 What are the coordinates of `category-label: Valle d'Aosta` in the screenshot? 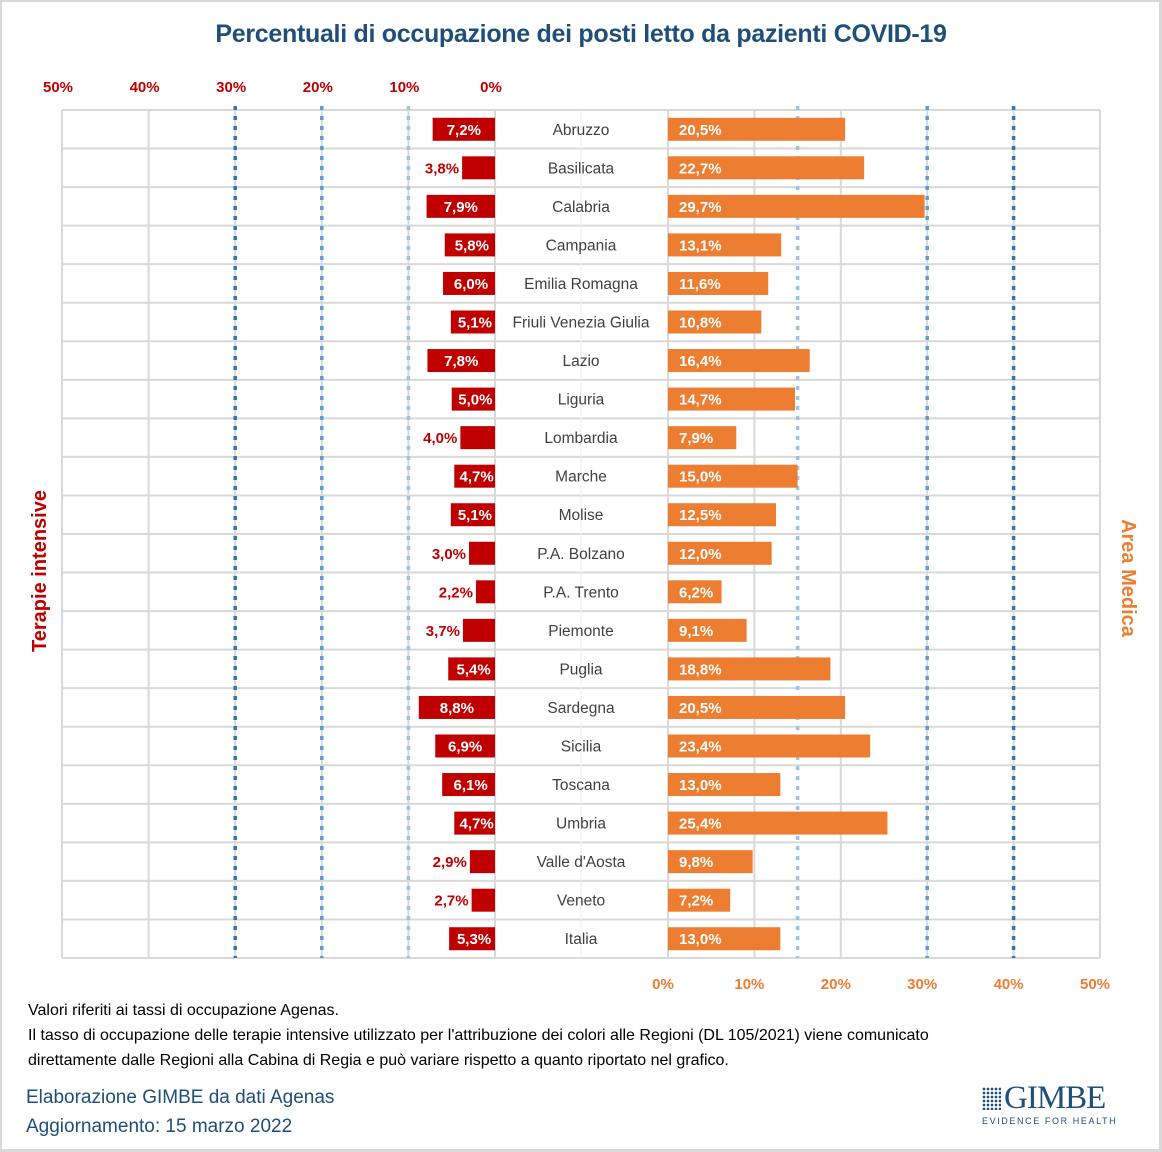 It's located at (581, 862).